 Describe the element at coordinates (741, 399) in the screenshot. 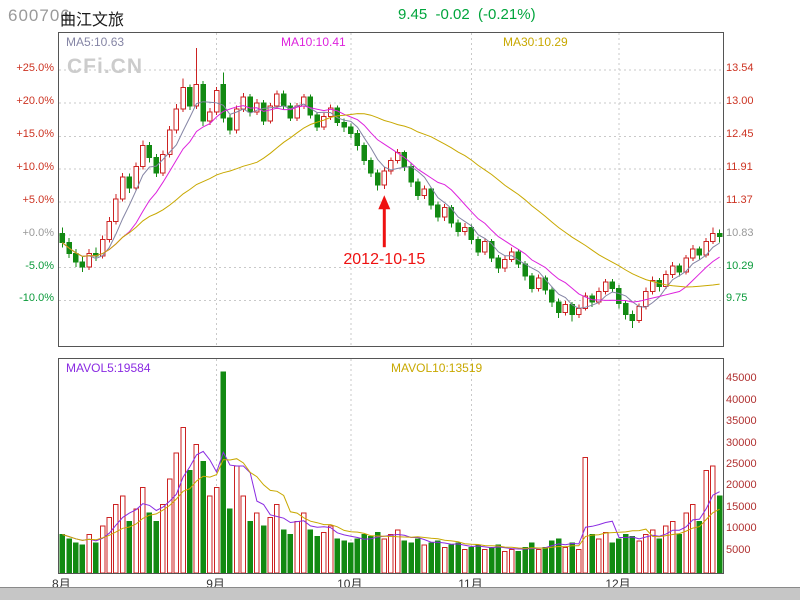

I see `volume-tick: 40000` at that location.